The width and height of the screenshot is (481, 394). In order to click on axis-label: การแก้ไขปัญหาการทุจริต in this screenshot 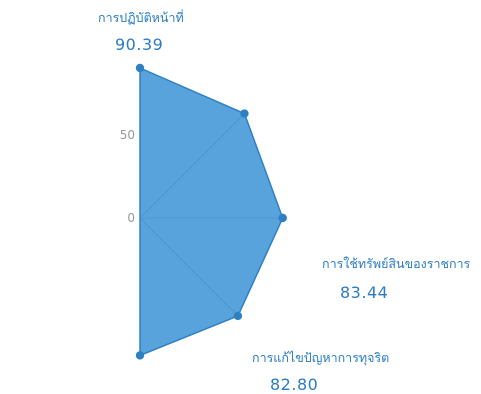, I will do `click(320, 358)`.